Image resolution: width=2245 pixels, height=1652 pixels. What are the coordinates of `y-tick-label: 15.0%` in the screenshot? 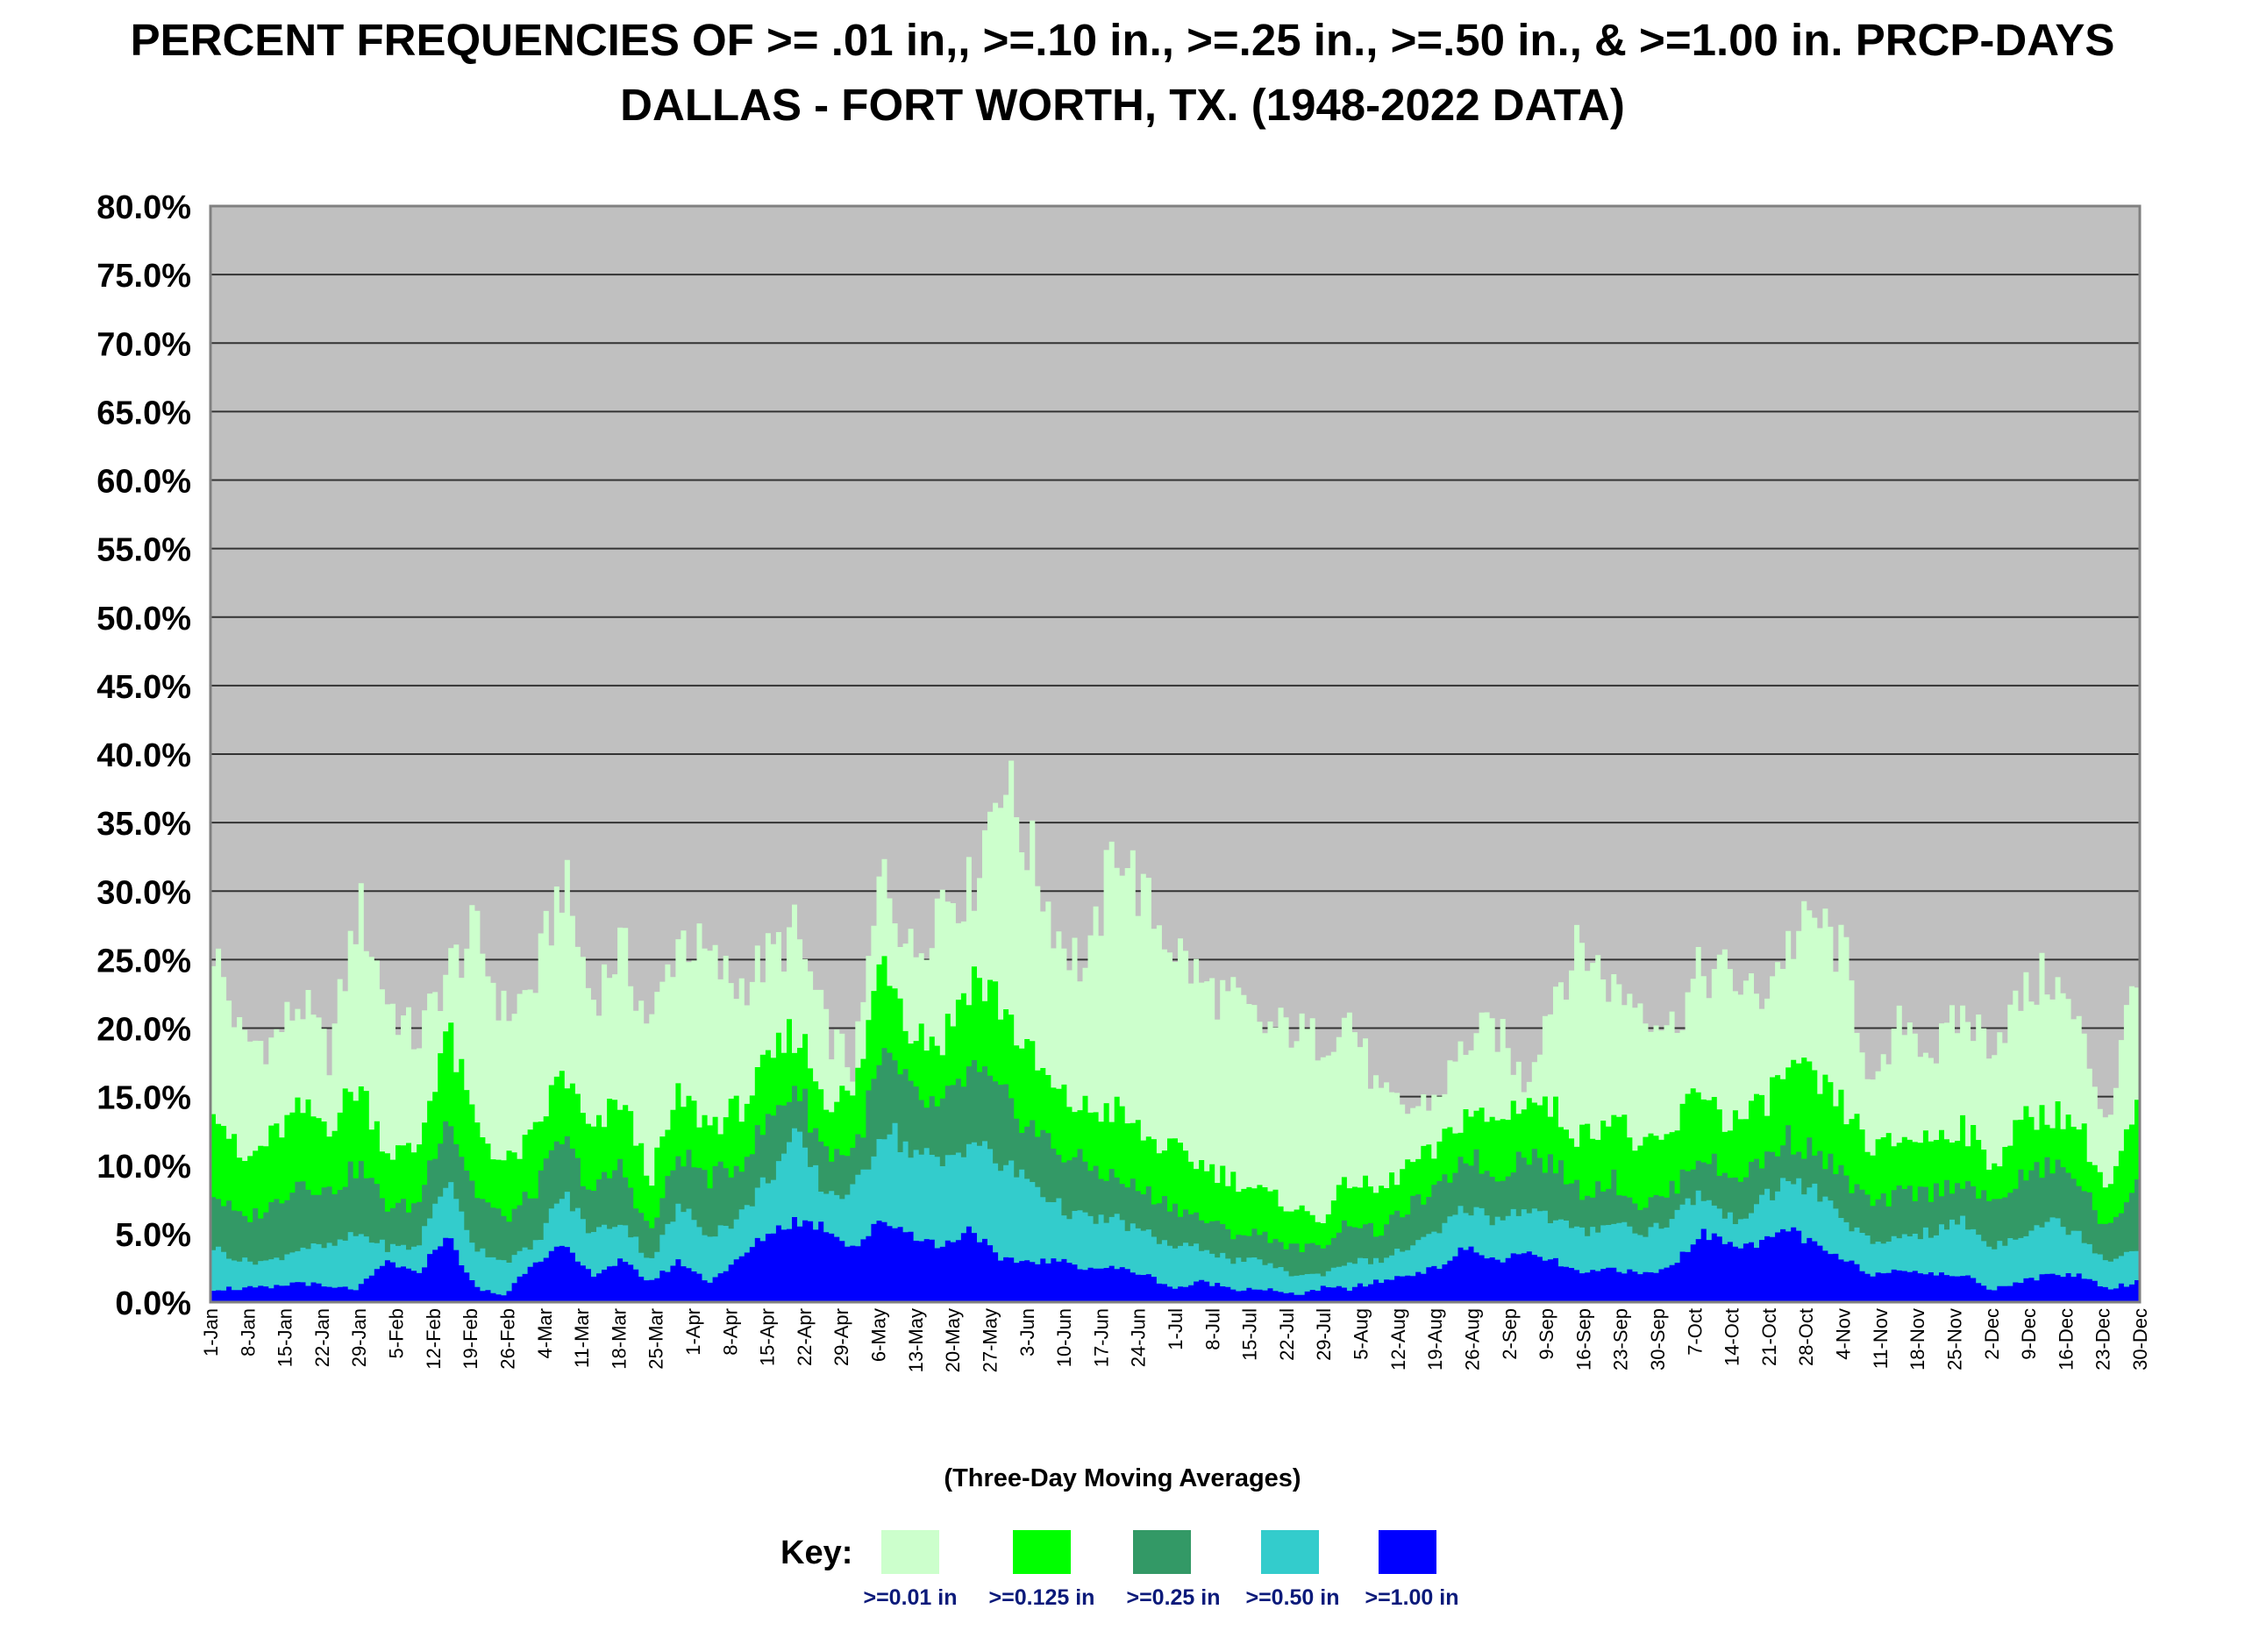 It's located at (143, 1098).